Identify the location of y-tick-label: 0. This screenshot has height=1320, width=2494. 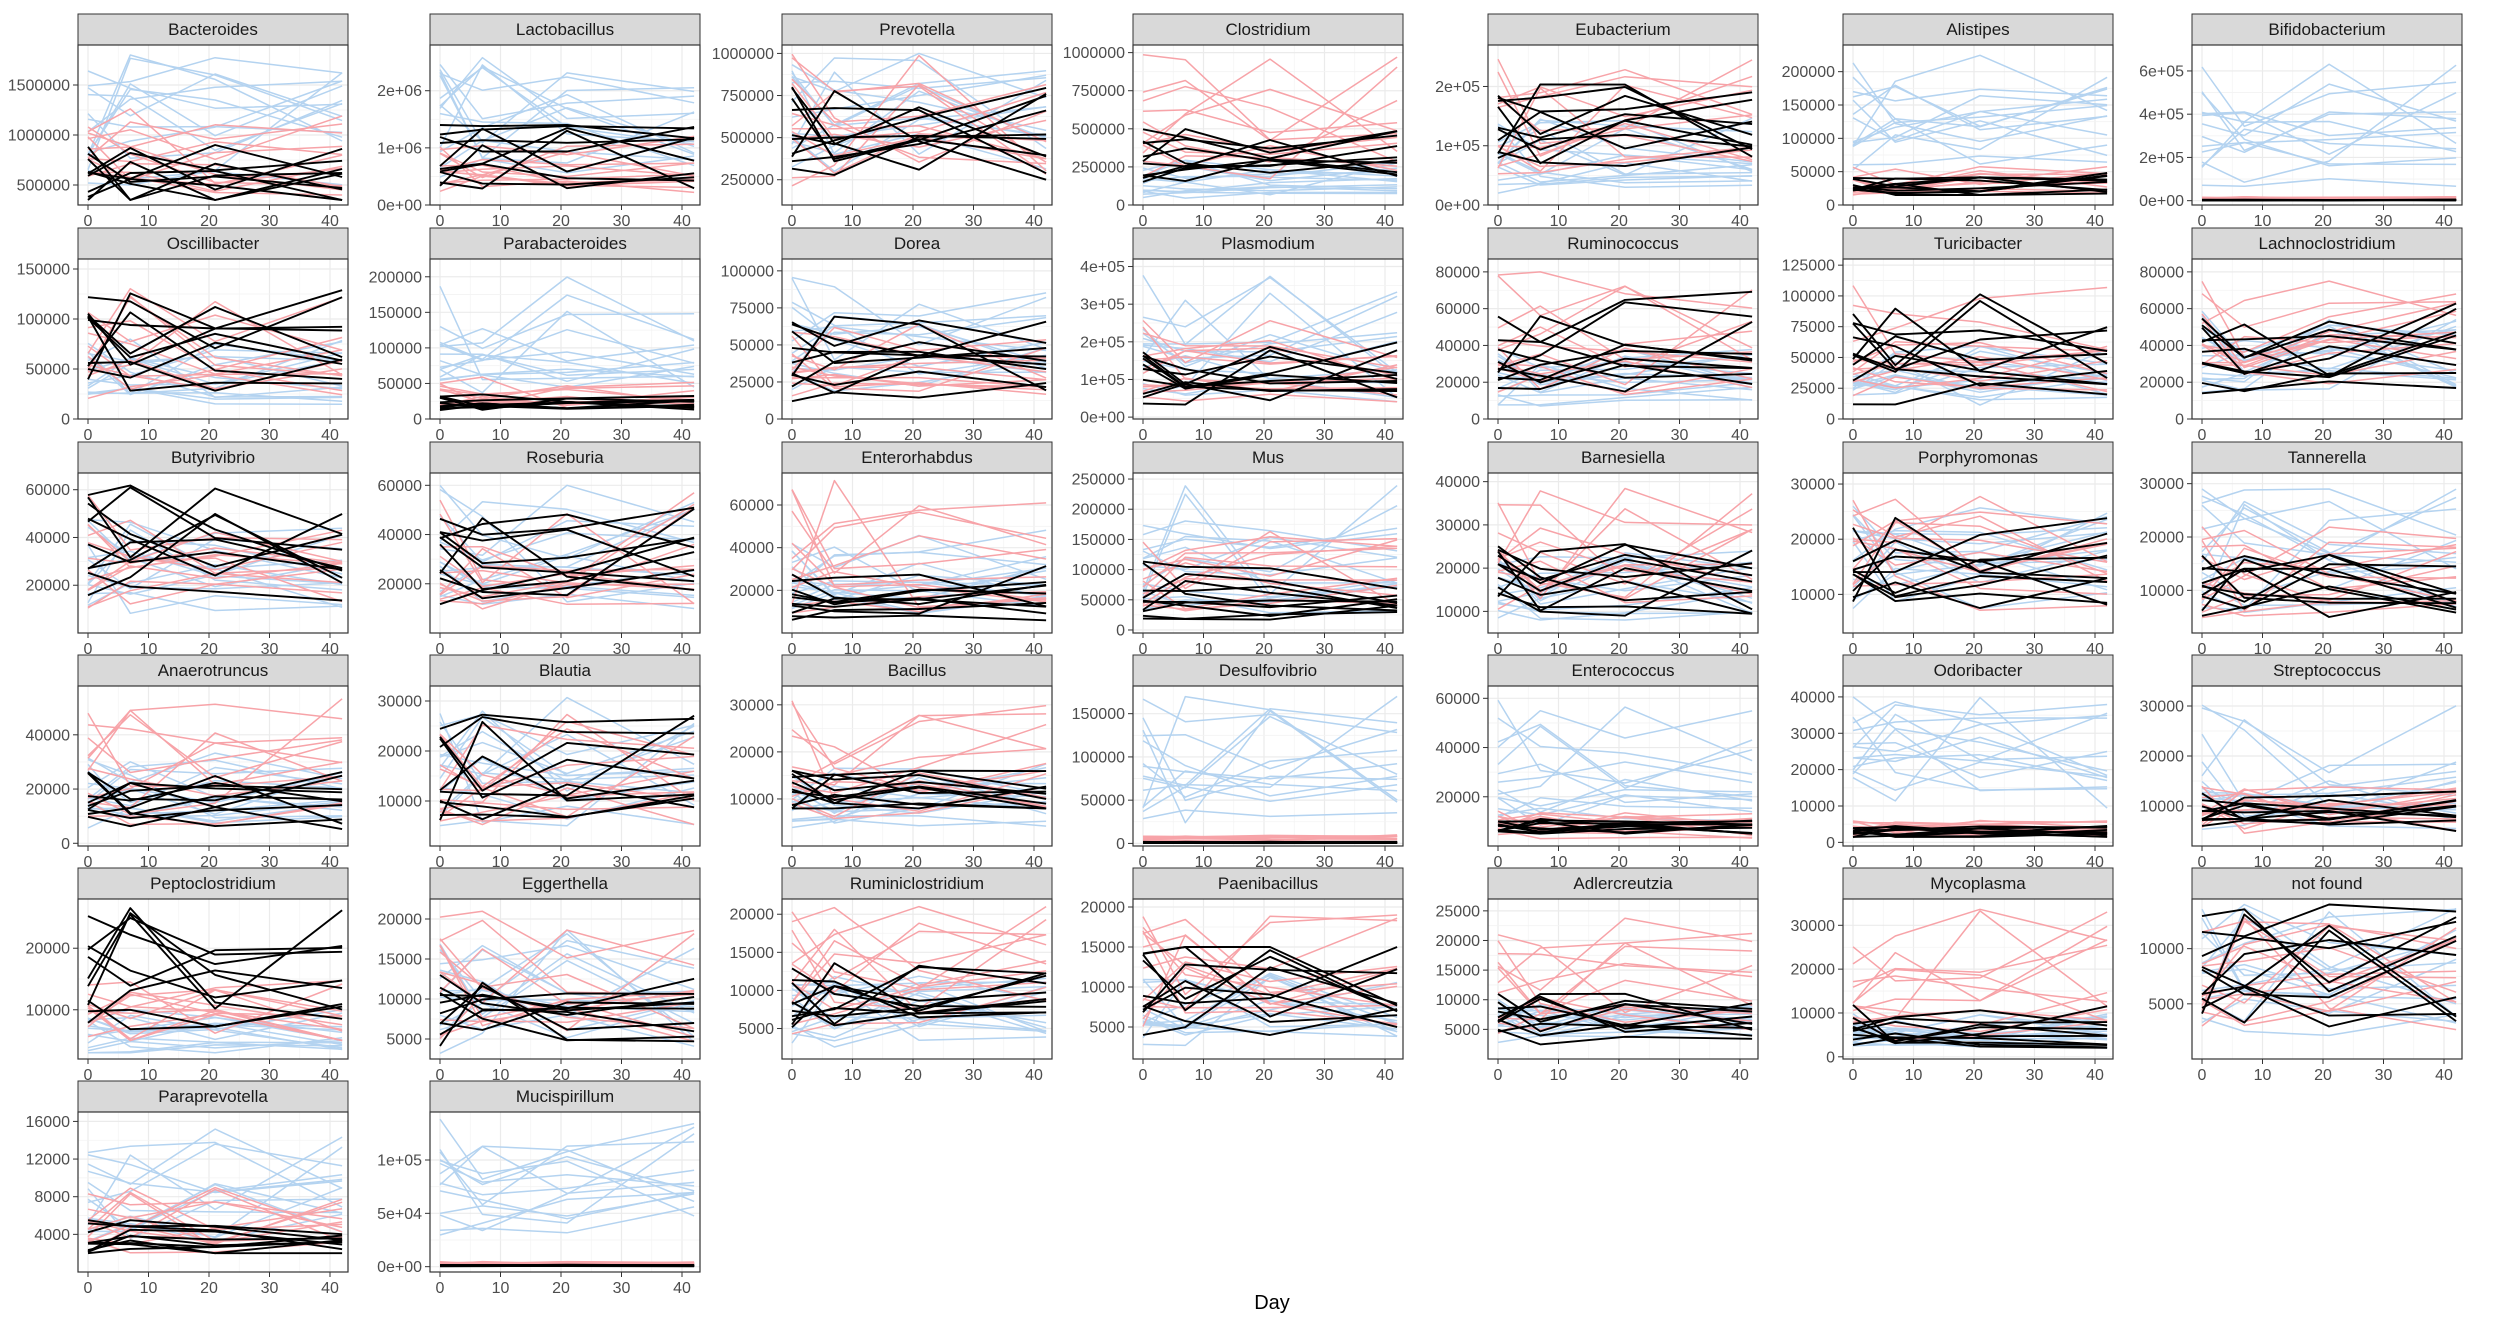
(1830, 420).